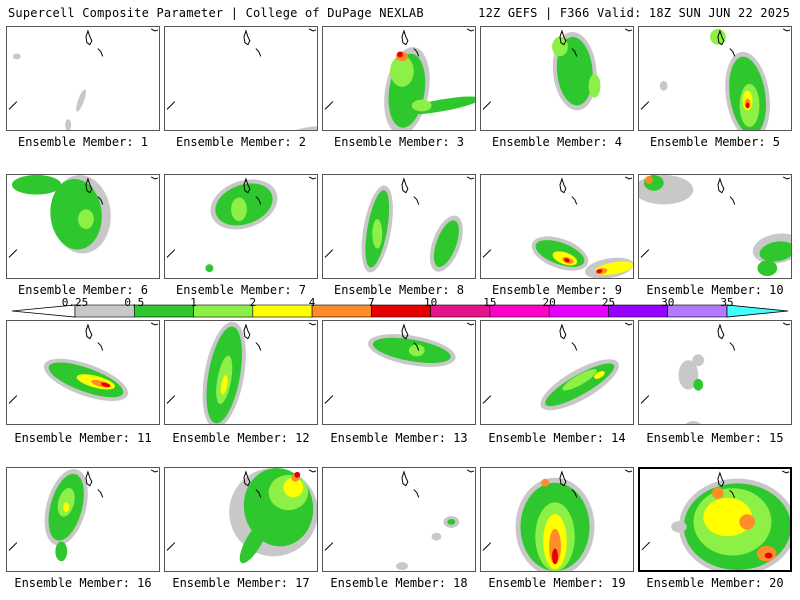 The image size is (800, 600). Describe the element at coordinates (134, 302) in the screenshot. I see `colorbar-tick-label: 0.5` at that location.